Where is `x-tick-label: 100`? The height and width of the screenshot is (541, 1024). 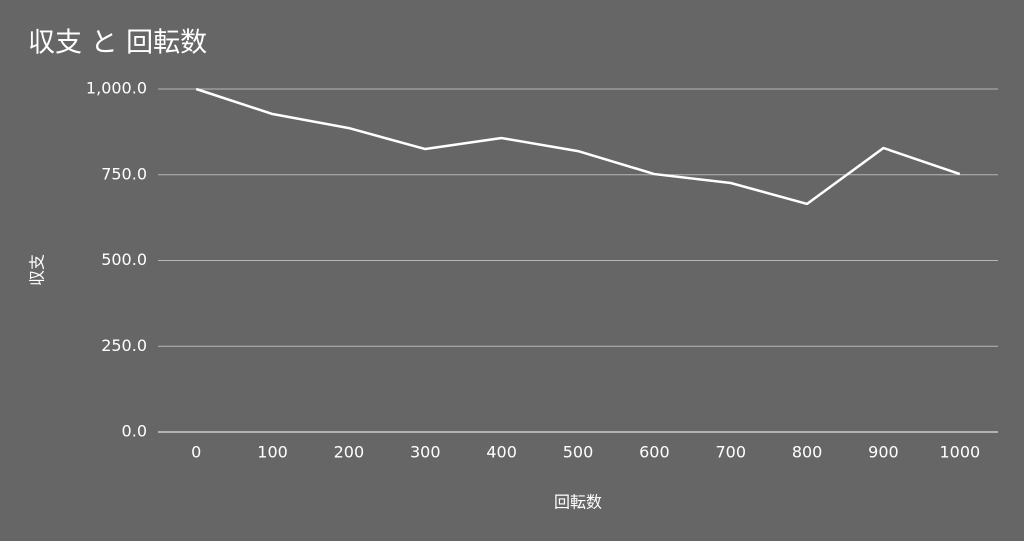
x-tick-label: 100 is located at coordinates (272, 452).